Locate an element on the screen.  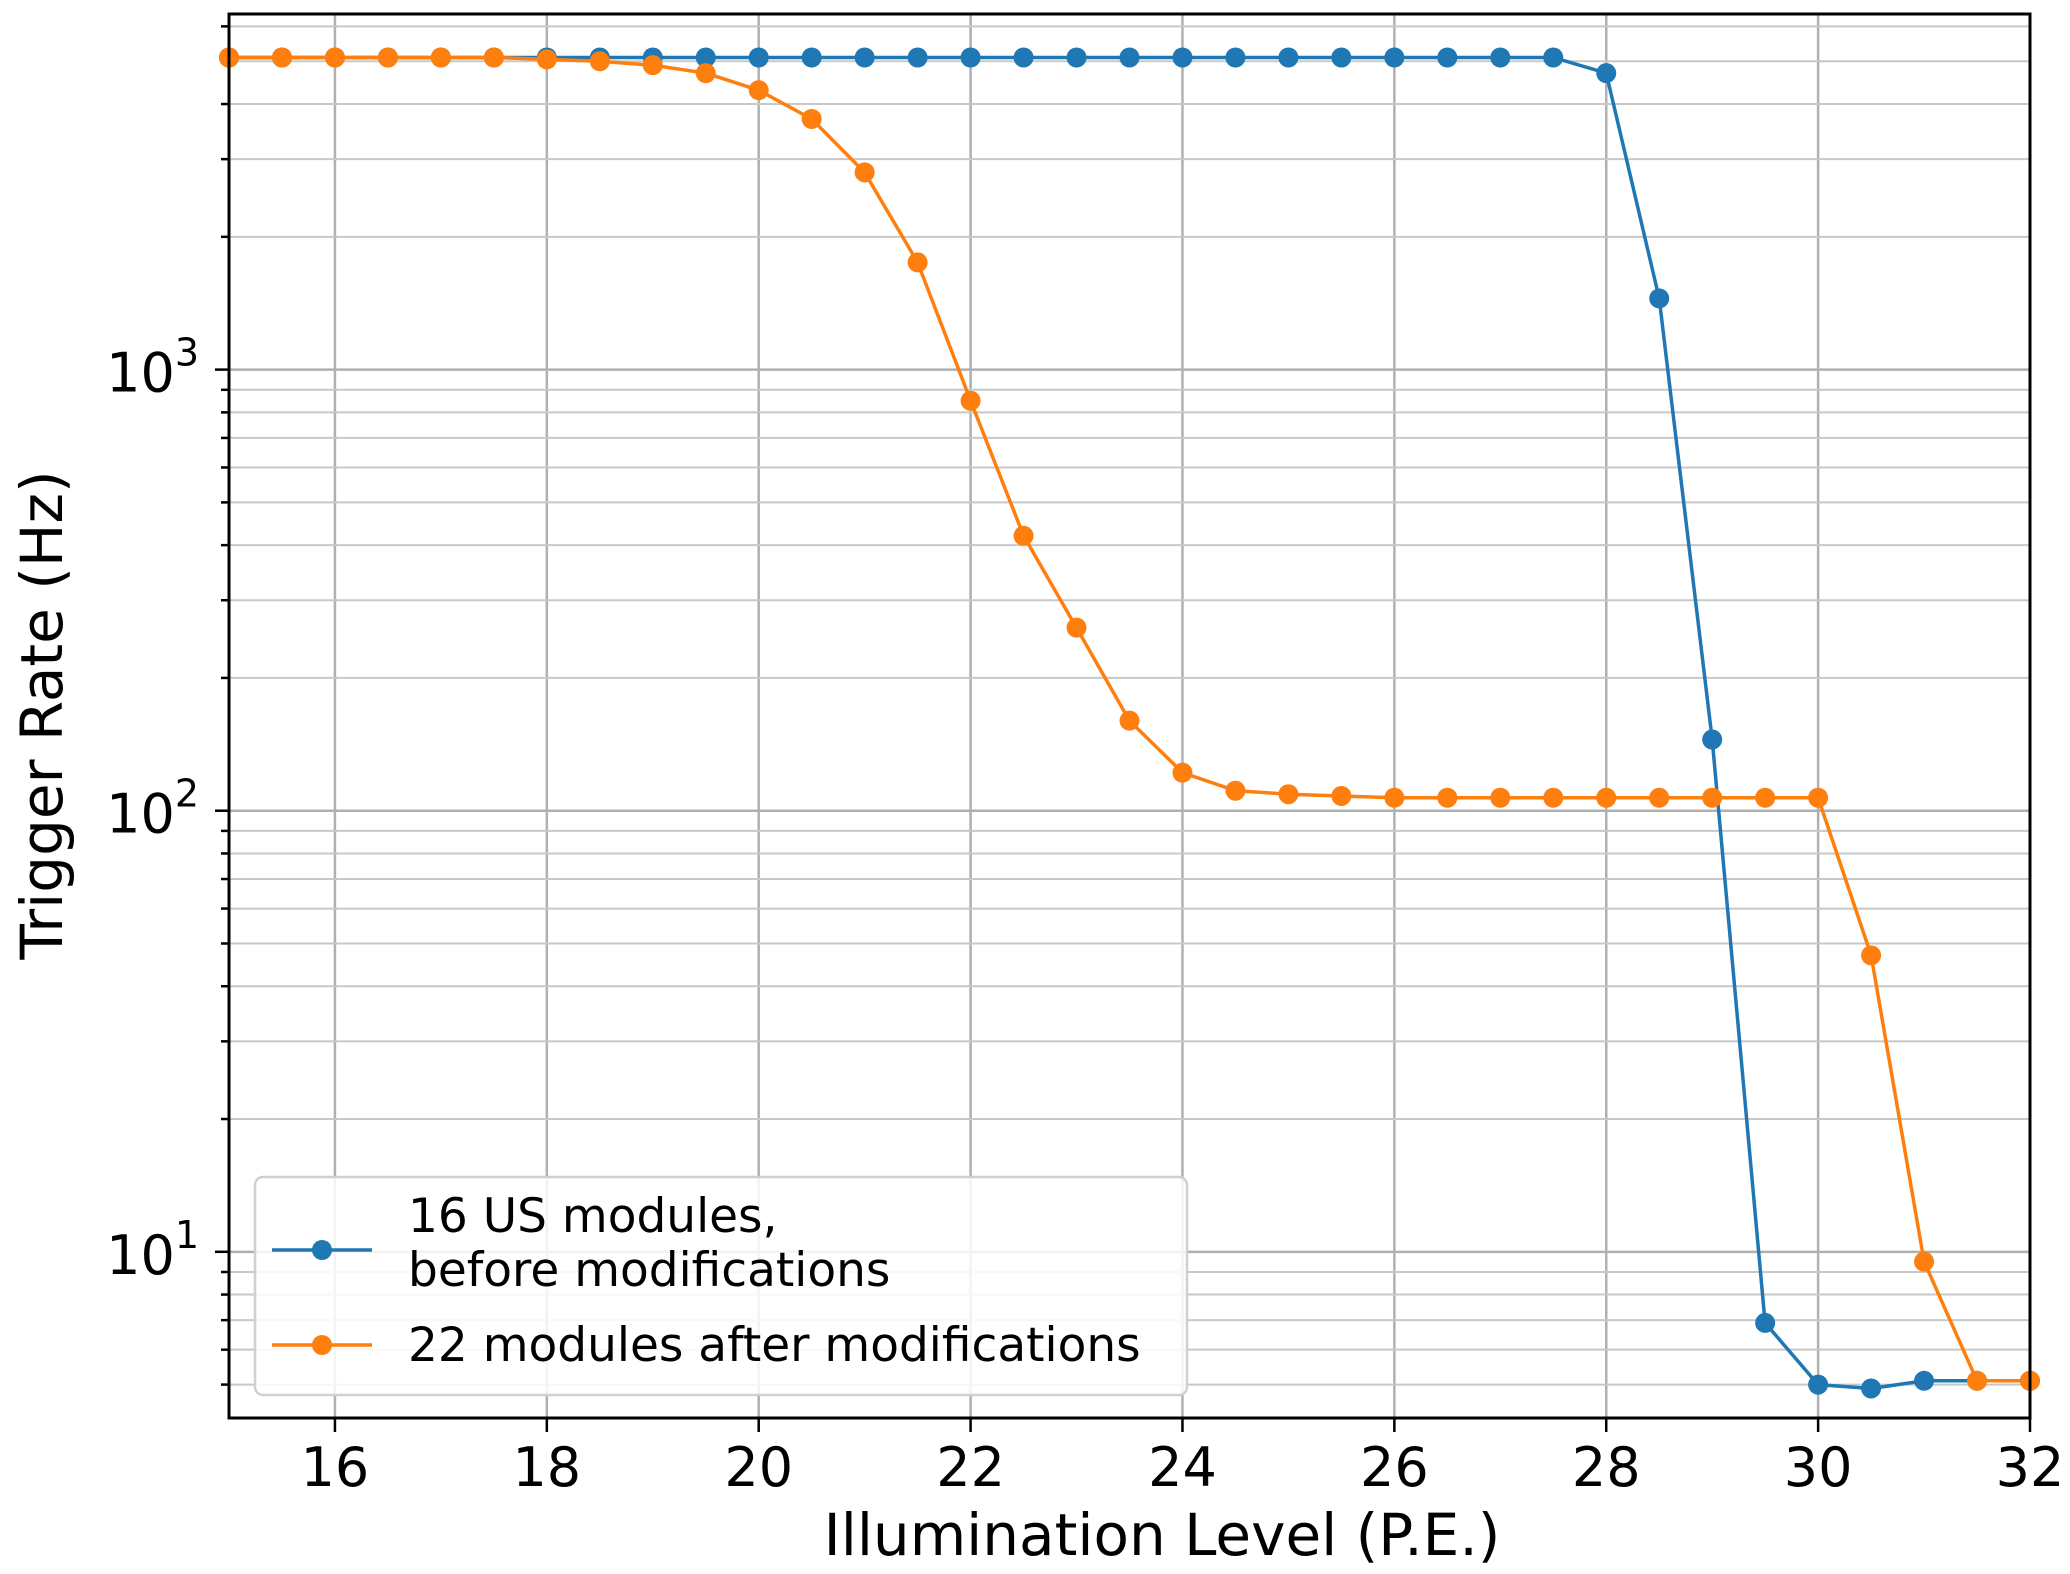
legend-entry: 22 modules after modifications is located at coordinates (706, 1345).